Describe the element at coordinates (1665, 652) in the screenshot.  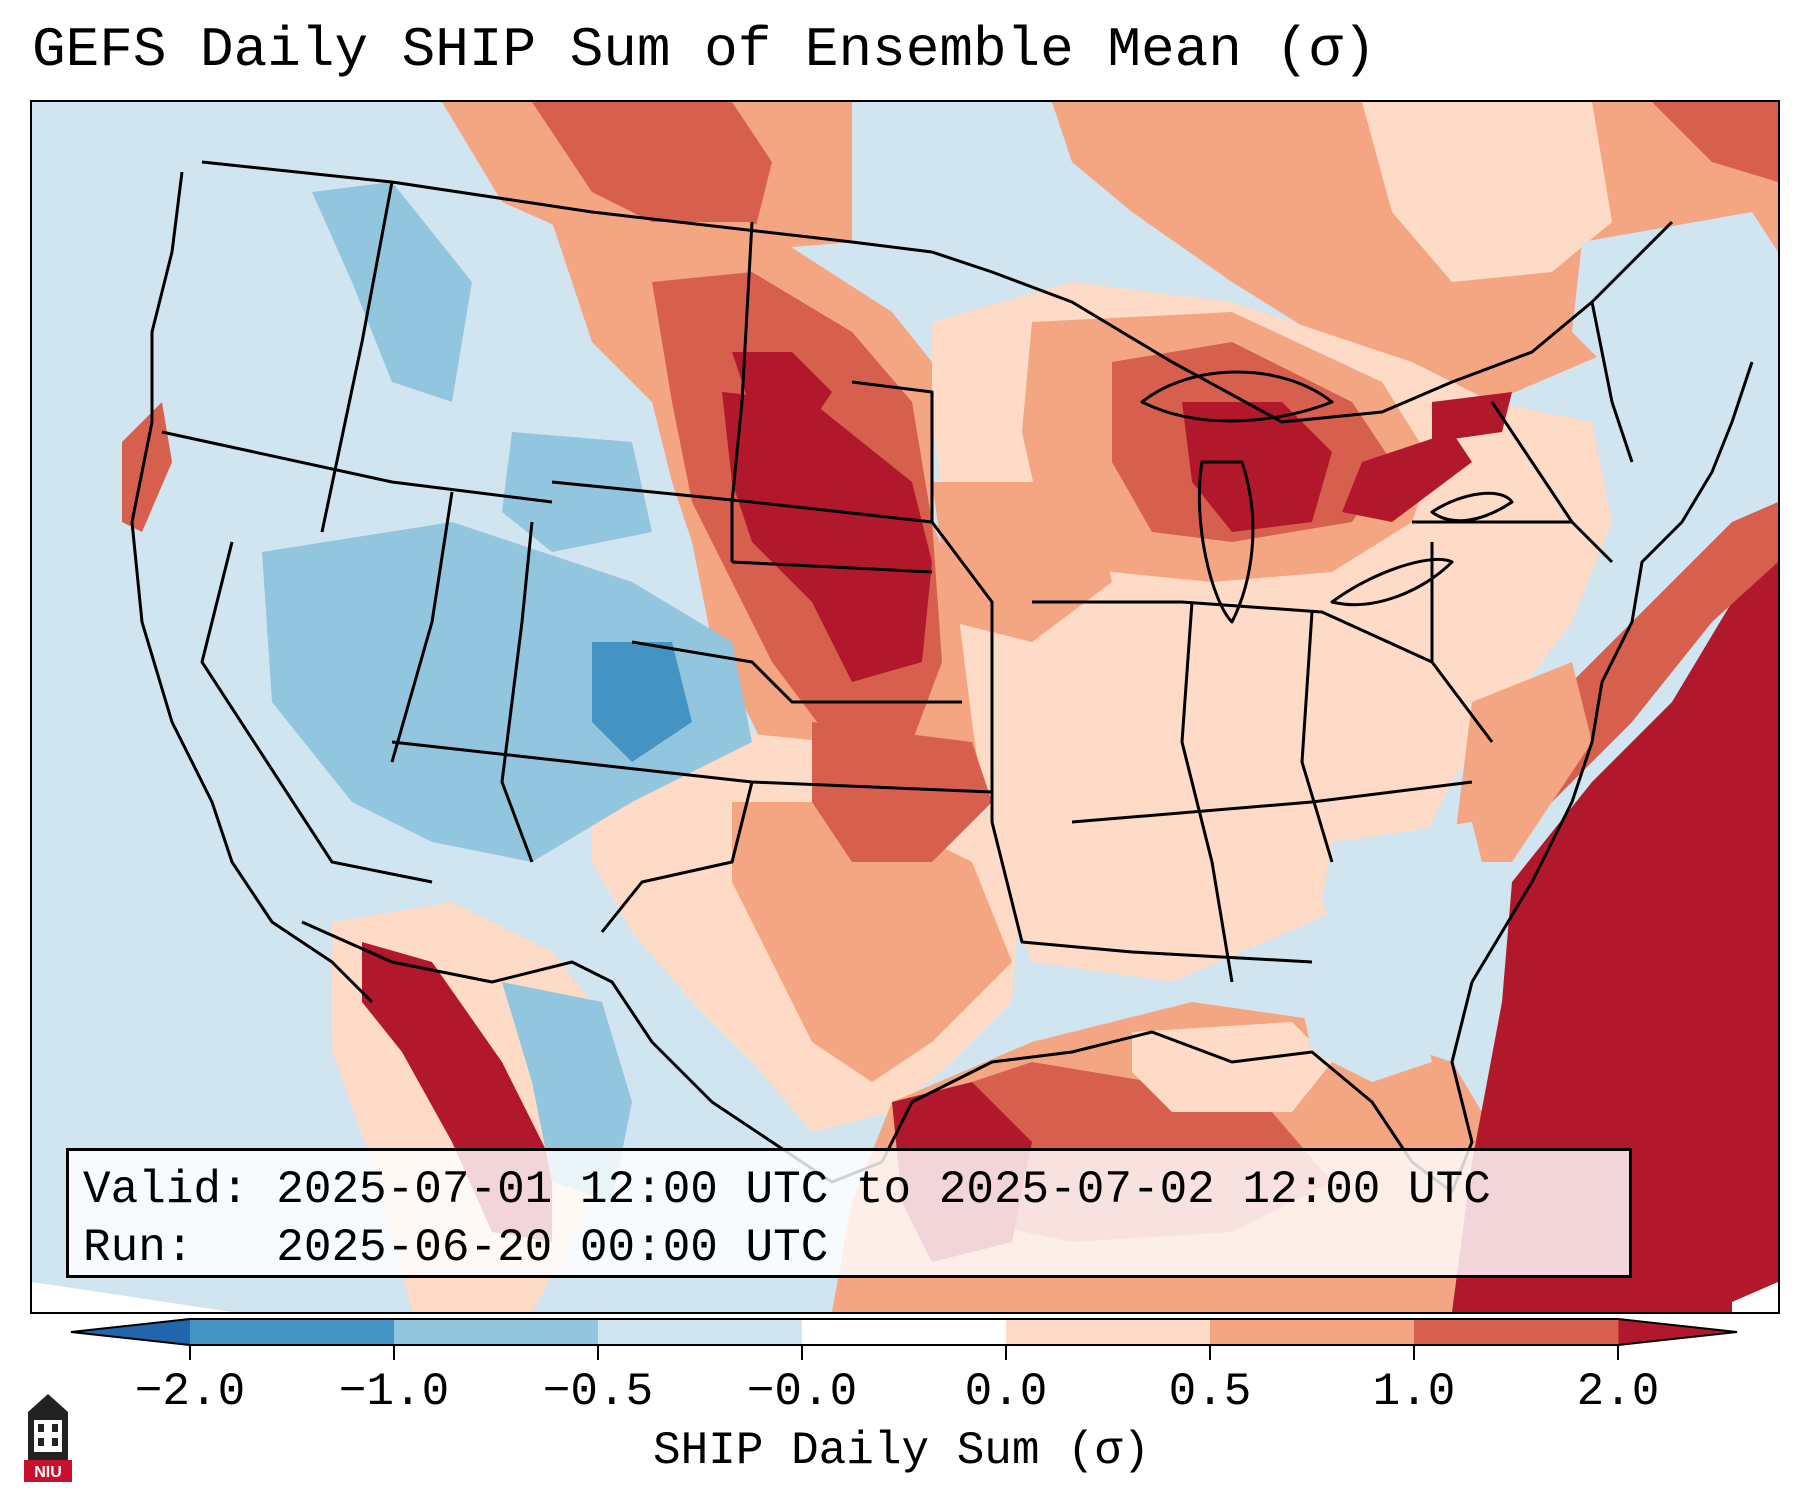
I see `anomaly-region-atlantic-edge` at that location.